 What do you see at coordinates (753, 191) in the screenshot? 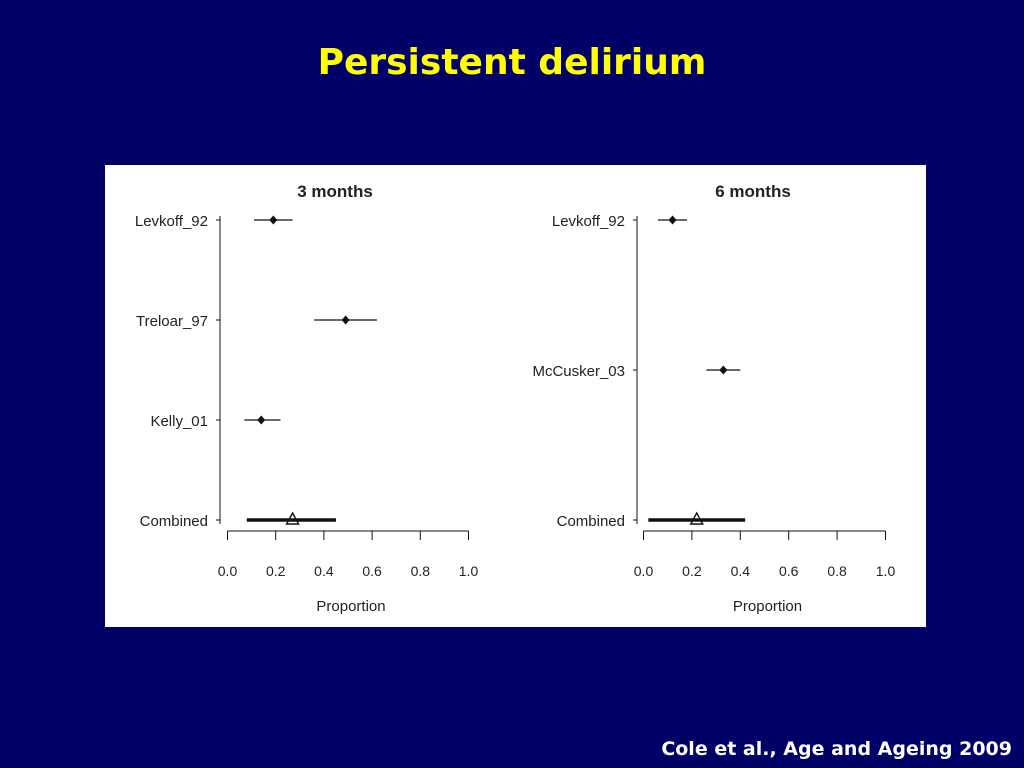
I see `panel-title: 6 months` at bounding box center [753, 191].